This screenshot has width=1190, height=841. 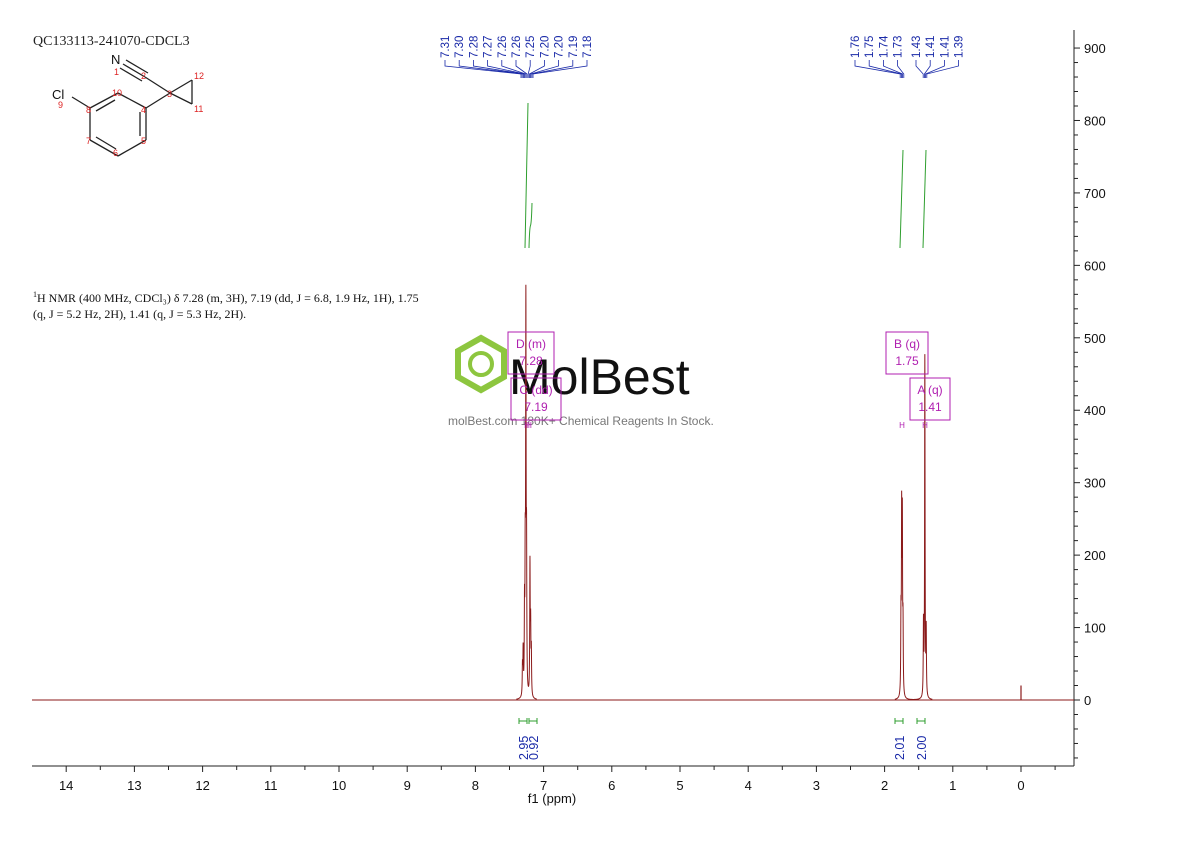 I want to click on x-tick-label: 14, so click(x=66, y=785).